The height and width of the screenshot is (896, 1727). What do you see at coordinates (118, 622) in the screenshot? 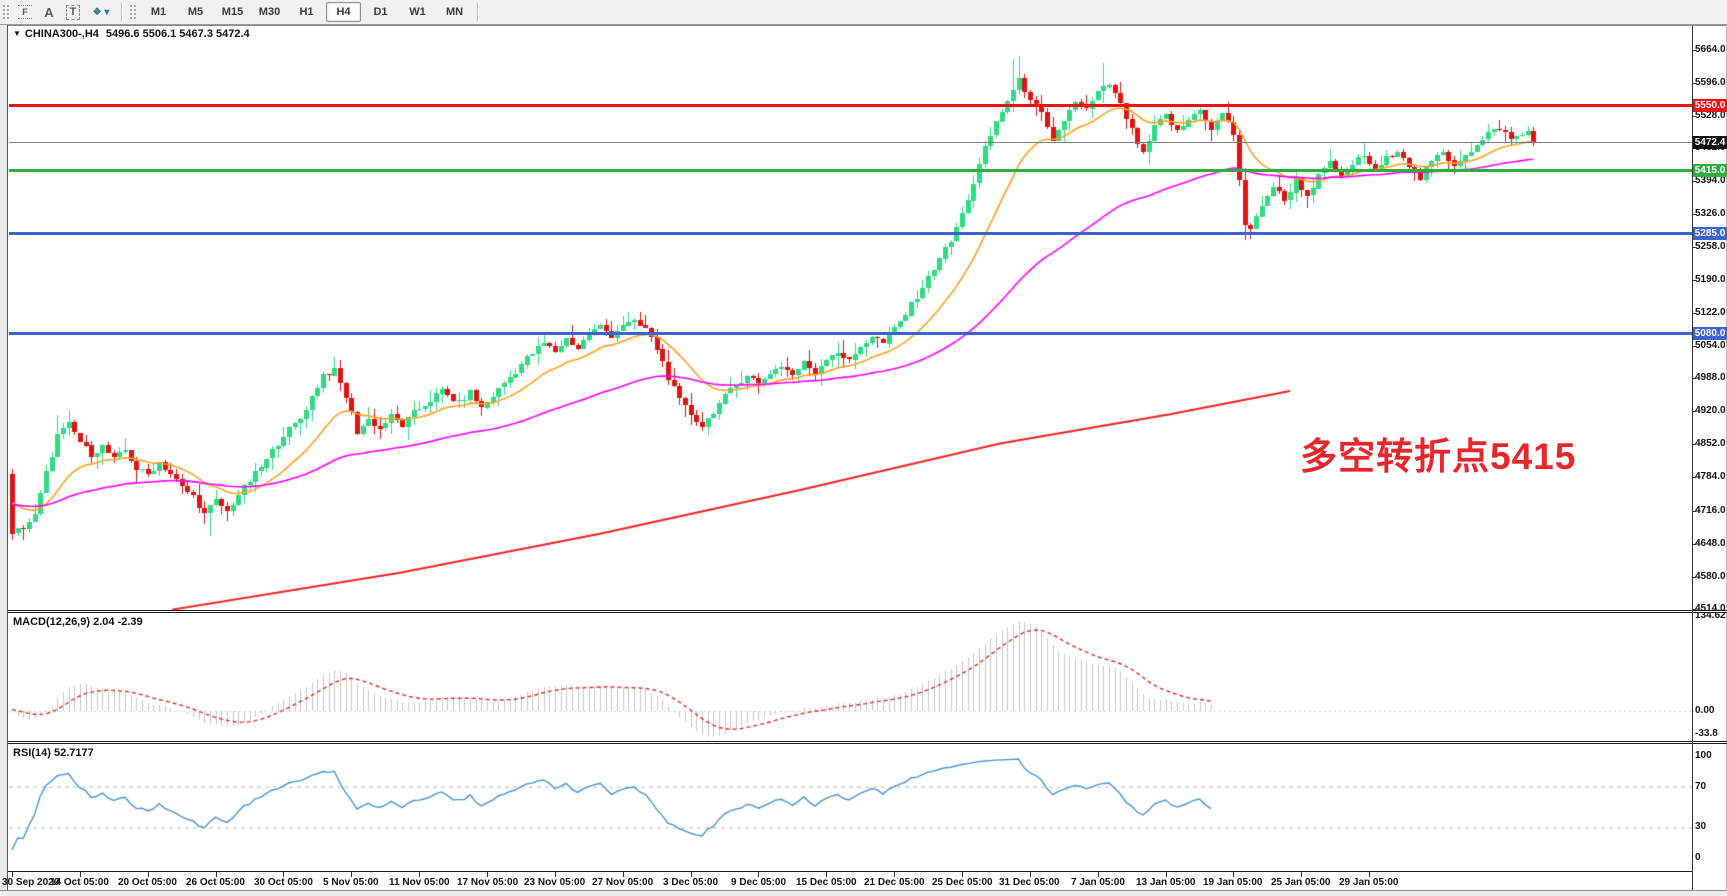
I see `macd-values: 2.04 -2.39` at bounding box center [118, 622].